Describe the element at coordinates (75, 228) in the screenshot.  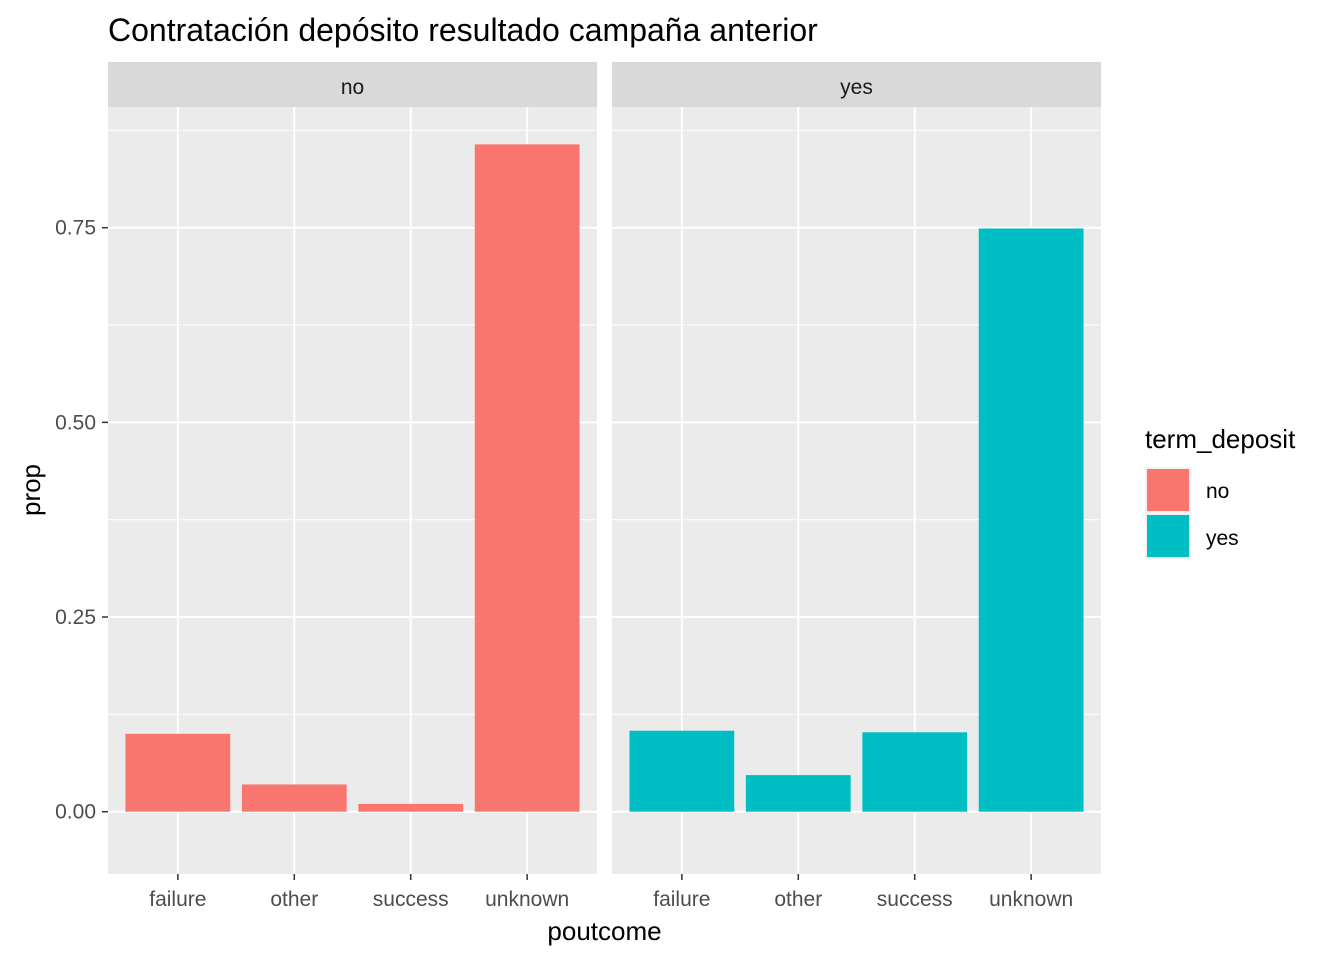
I see `y-tick-label: 0.75` at that location.